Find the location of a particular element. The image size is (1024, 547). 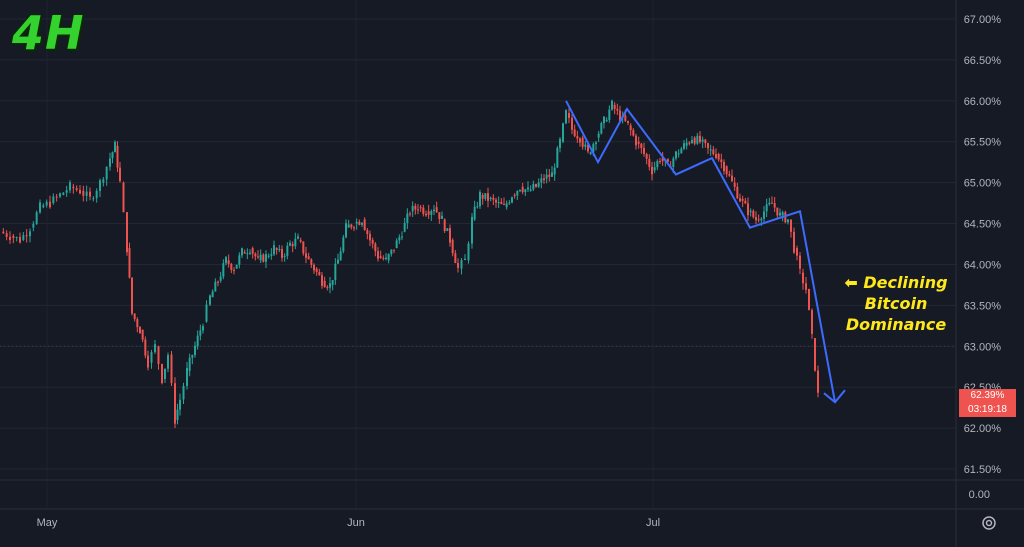

gear-icon is located at coordinates (989, 523).